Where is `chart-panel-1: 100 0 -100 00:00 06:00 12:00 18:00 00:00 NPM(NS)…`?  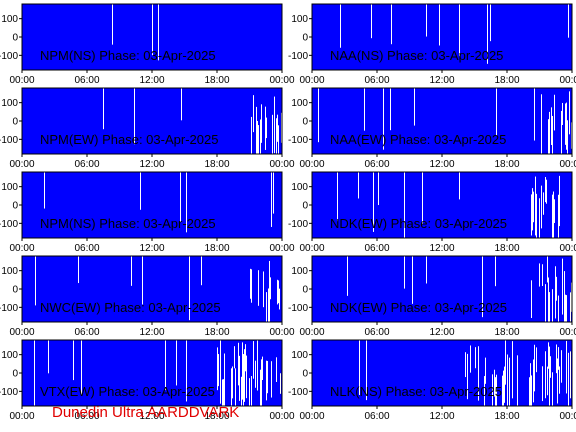
chart-panel-1: 100 0 -100 00:00 06:00 12:00 18:00 00:00 NPM(NS)… is located at coordinates (147, 44).